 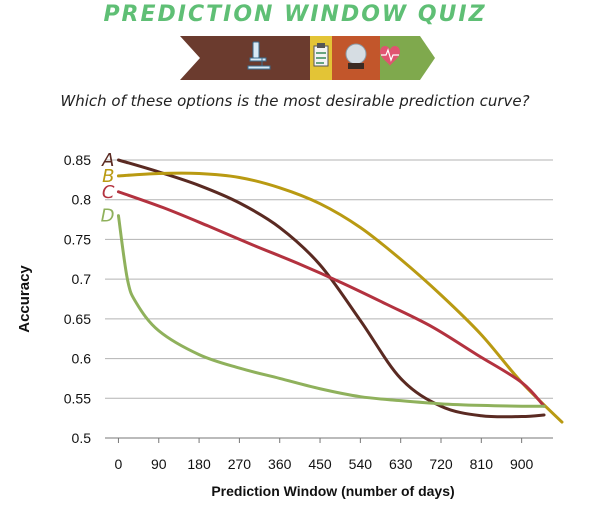 What do you see at coordinates (199, 464) in the screenshot?
I see `x-tick-label: 180` at bounding box center [199, 464].